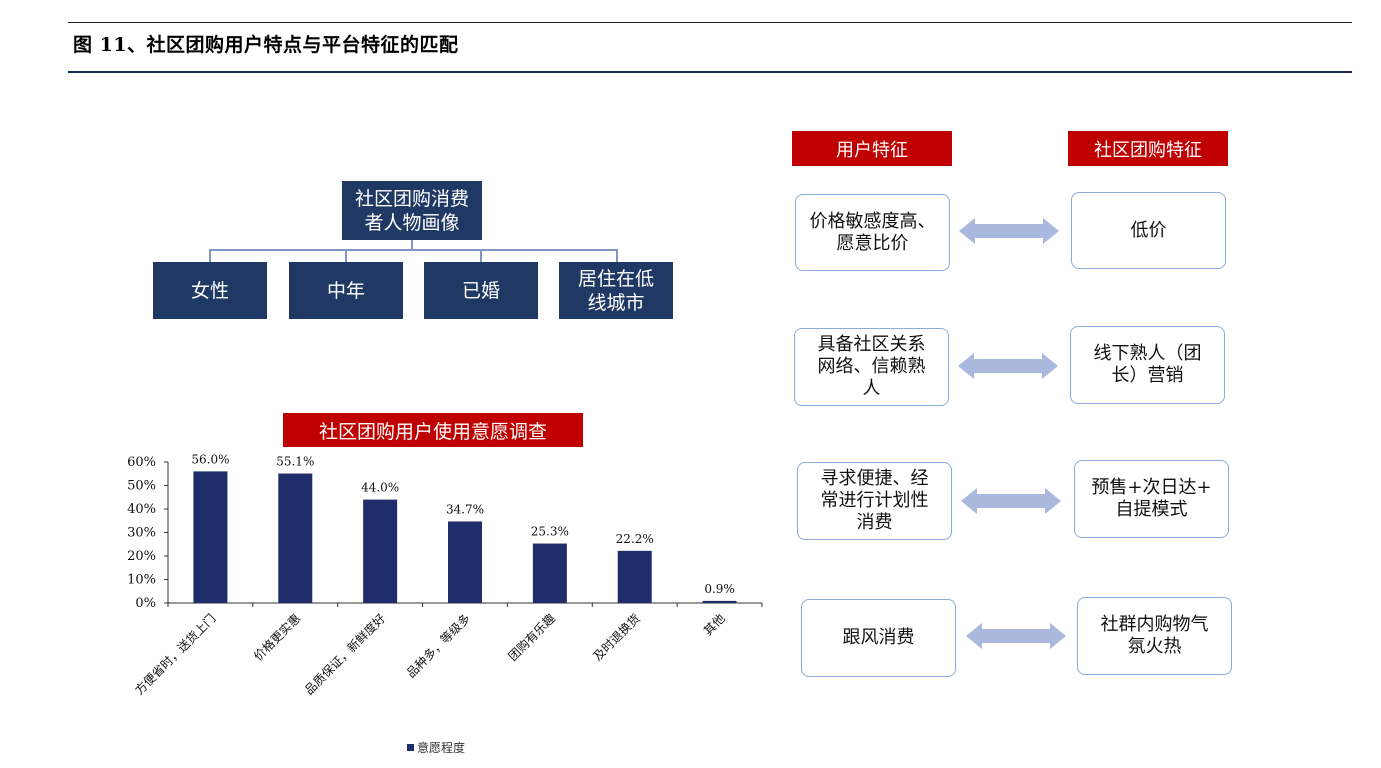 This screenshot has width=1381, height=768. Describe the element at coordinates (410, 747) in the screenshot. I see `legend-swatch` at that location.